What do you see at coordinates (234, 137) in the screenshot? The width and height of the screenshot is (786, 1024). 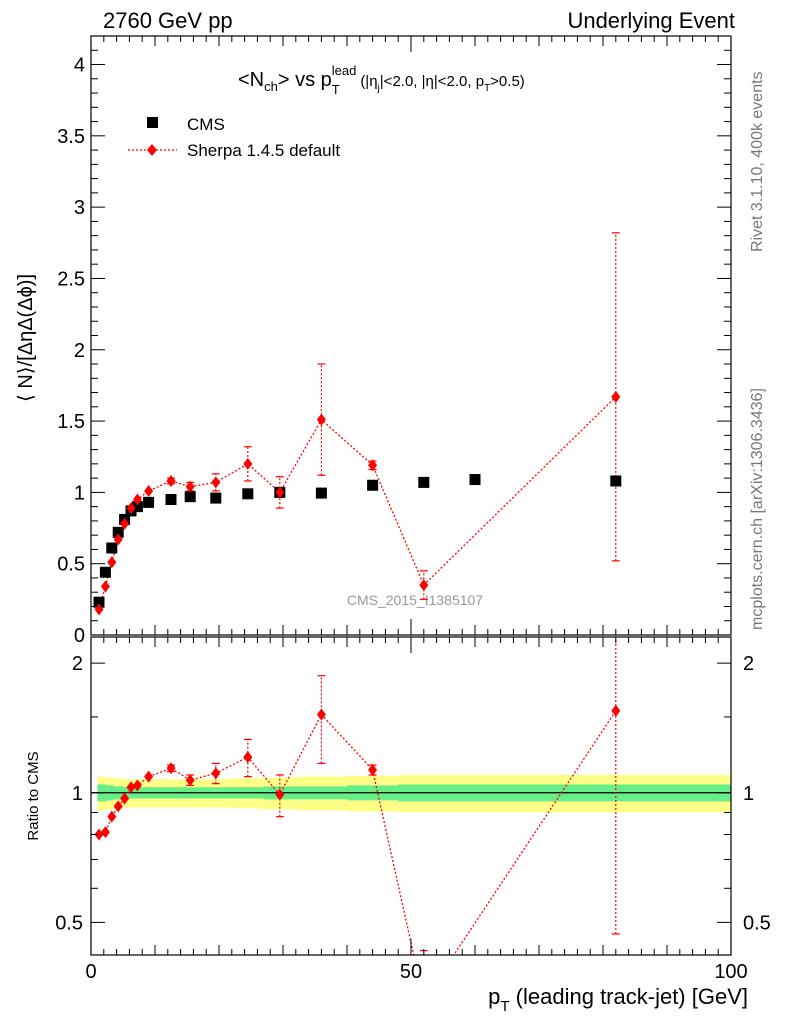 I see `legend: CMS Sherpa 1.4.5 default` at bounding box center [234, 137].